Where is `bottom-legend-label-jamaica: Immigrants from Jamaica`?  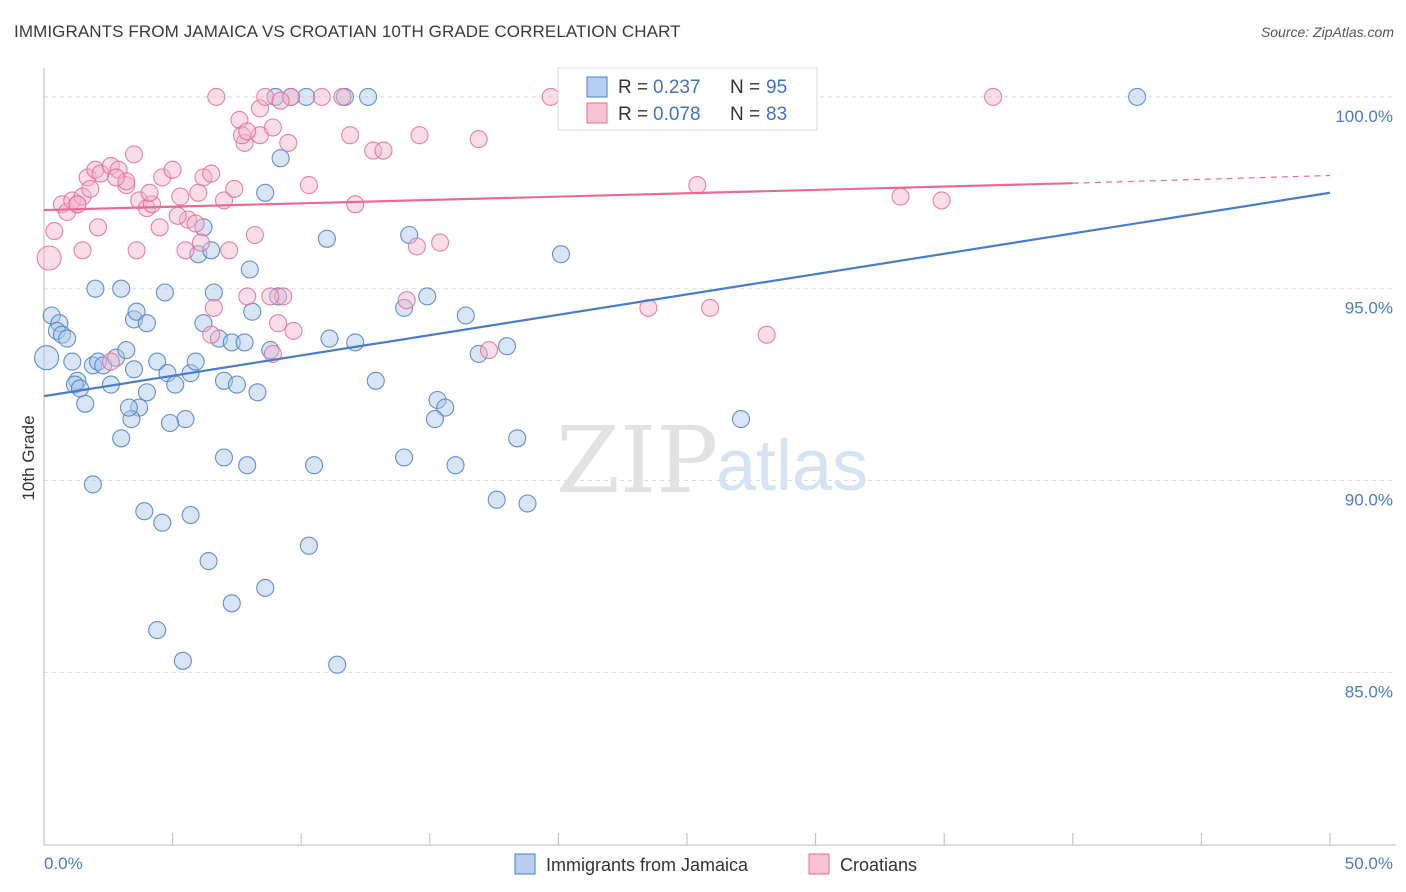
bottom-legend-label-jamaica: Immigrants from Jamaica is located at coordinates (647, 865).